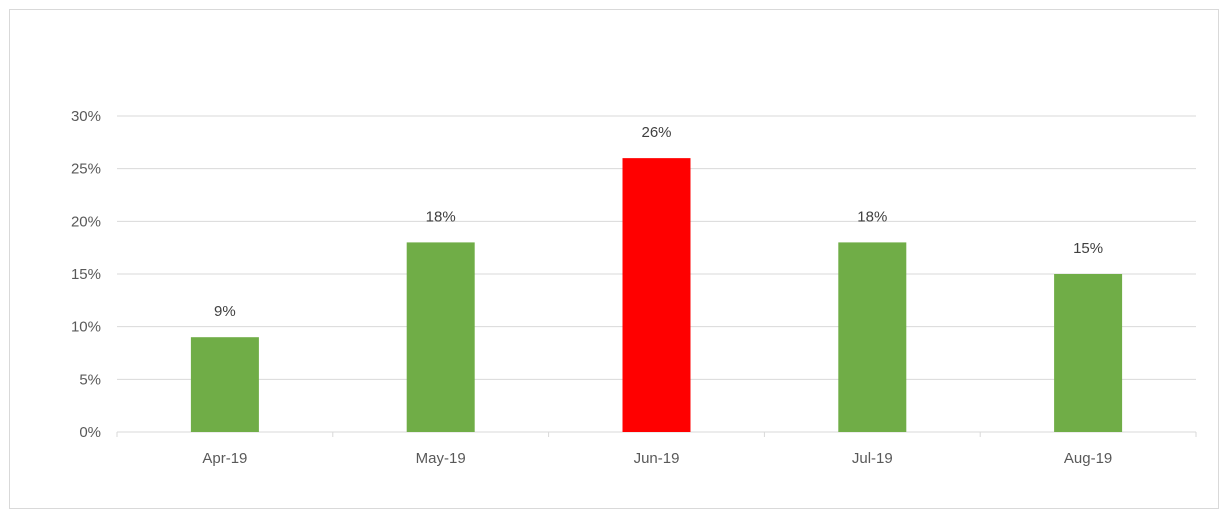  I want to click on y-tick-label: 0%, so click(90, 432).